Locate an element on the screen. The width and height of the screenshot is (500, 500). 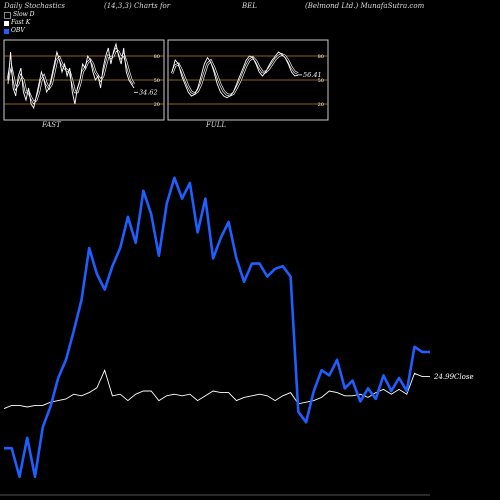
legend: Slow D Fast K OBV is located at coordinates (19, 23).